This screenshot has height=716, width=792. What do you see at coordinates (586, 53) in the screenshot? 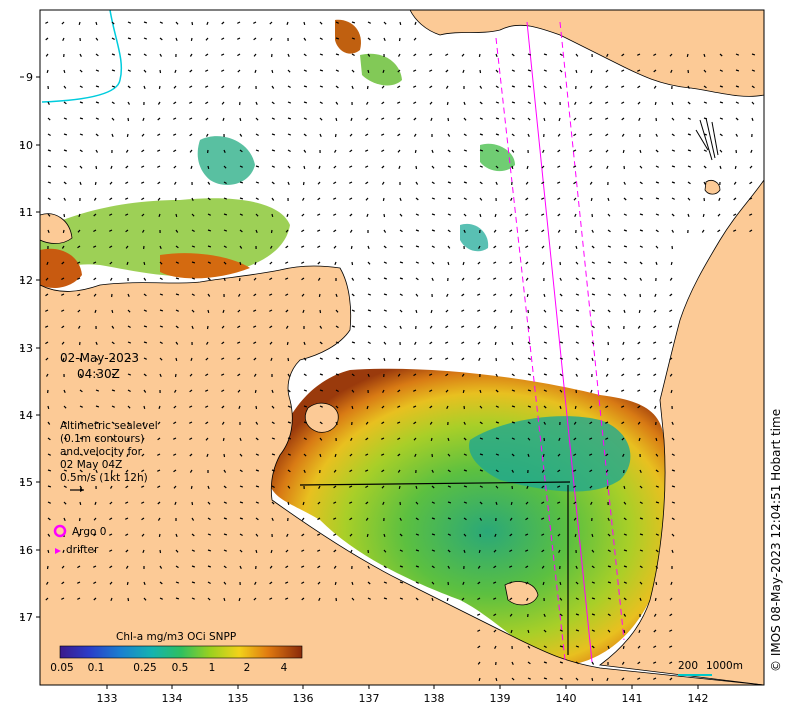
I see `land-new-guinea` at bounding box center [586, 53].